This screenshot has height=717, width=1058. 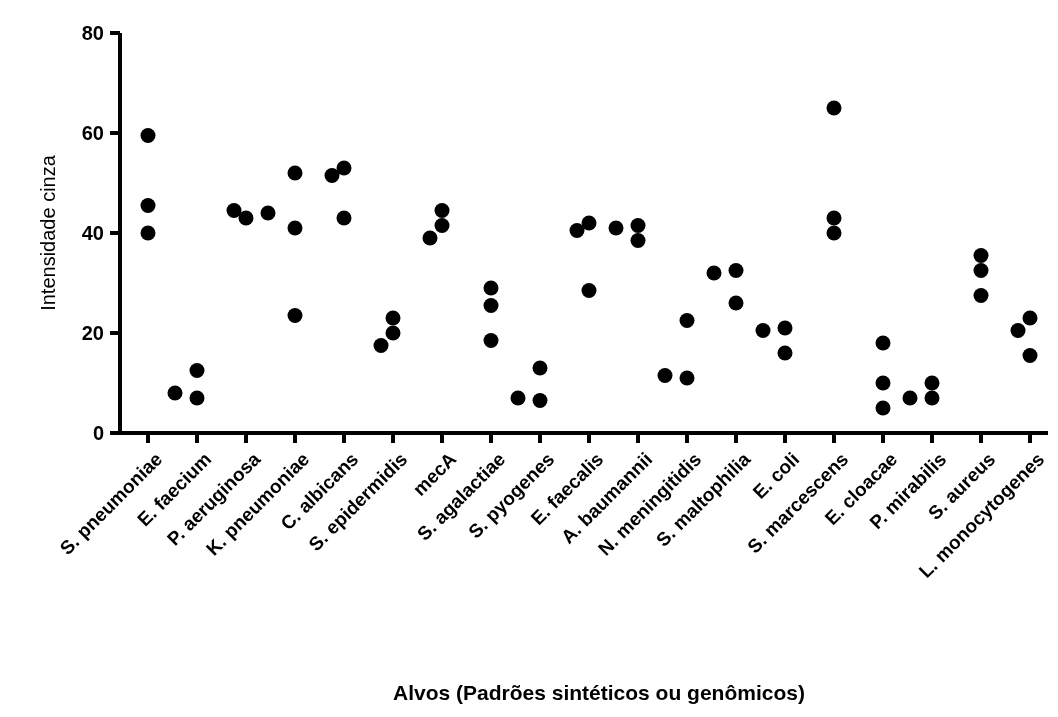 I want to click on y-axis-title: Intensidade cinza, so click(x=48, y=232).